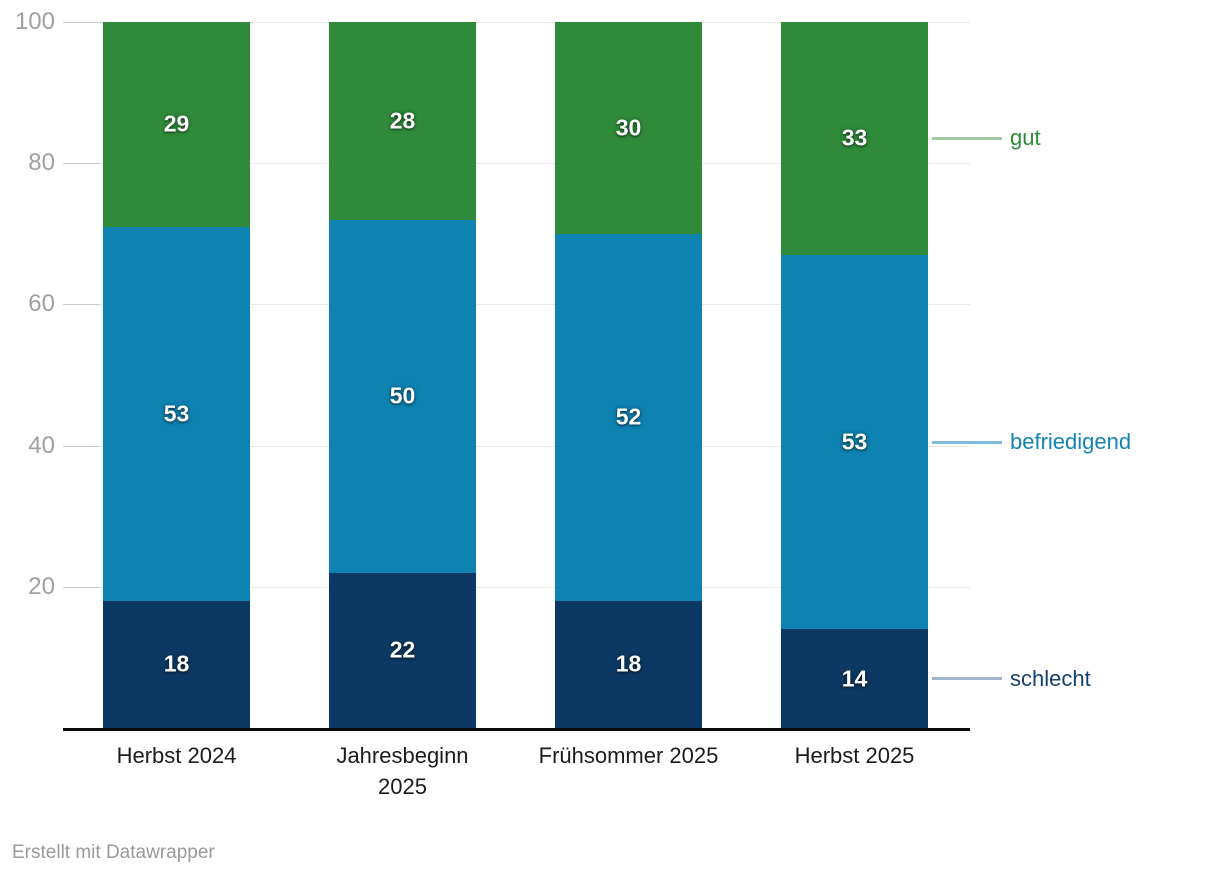 The height and width of the screenshot is (878, 1220). Describe the element at coordinates (41, 586) in the screenshot. I see `y-axis-label: 20` at that location.